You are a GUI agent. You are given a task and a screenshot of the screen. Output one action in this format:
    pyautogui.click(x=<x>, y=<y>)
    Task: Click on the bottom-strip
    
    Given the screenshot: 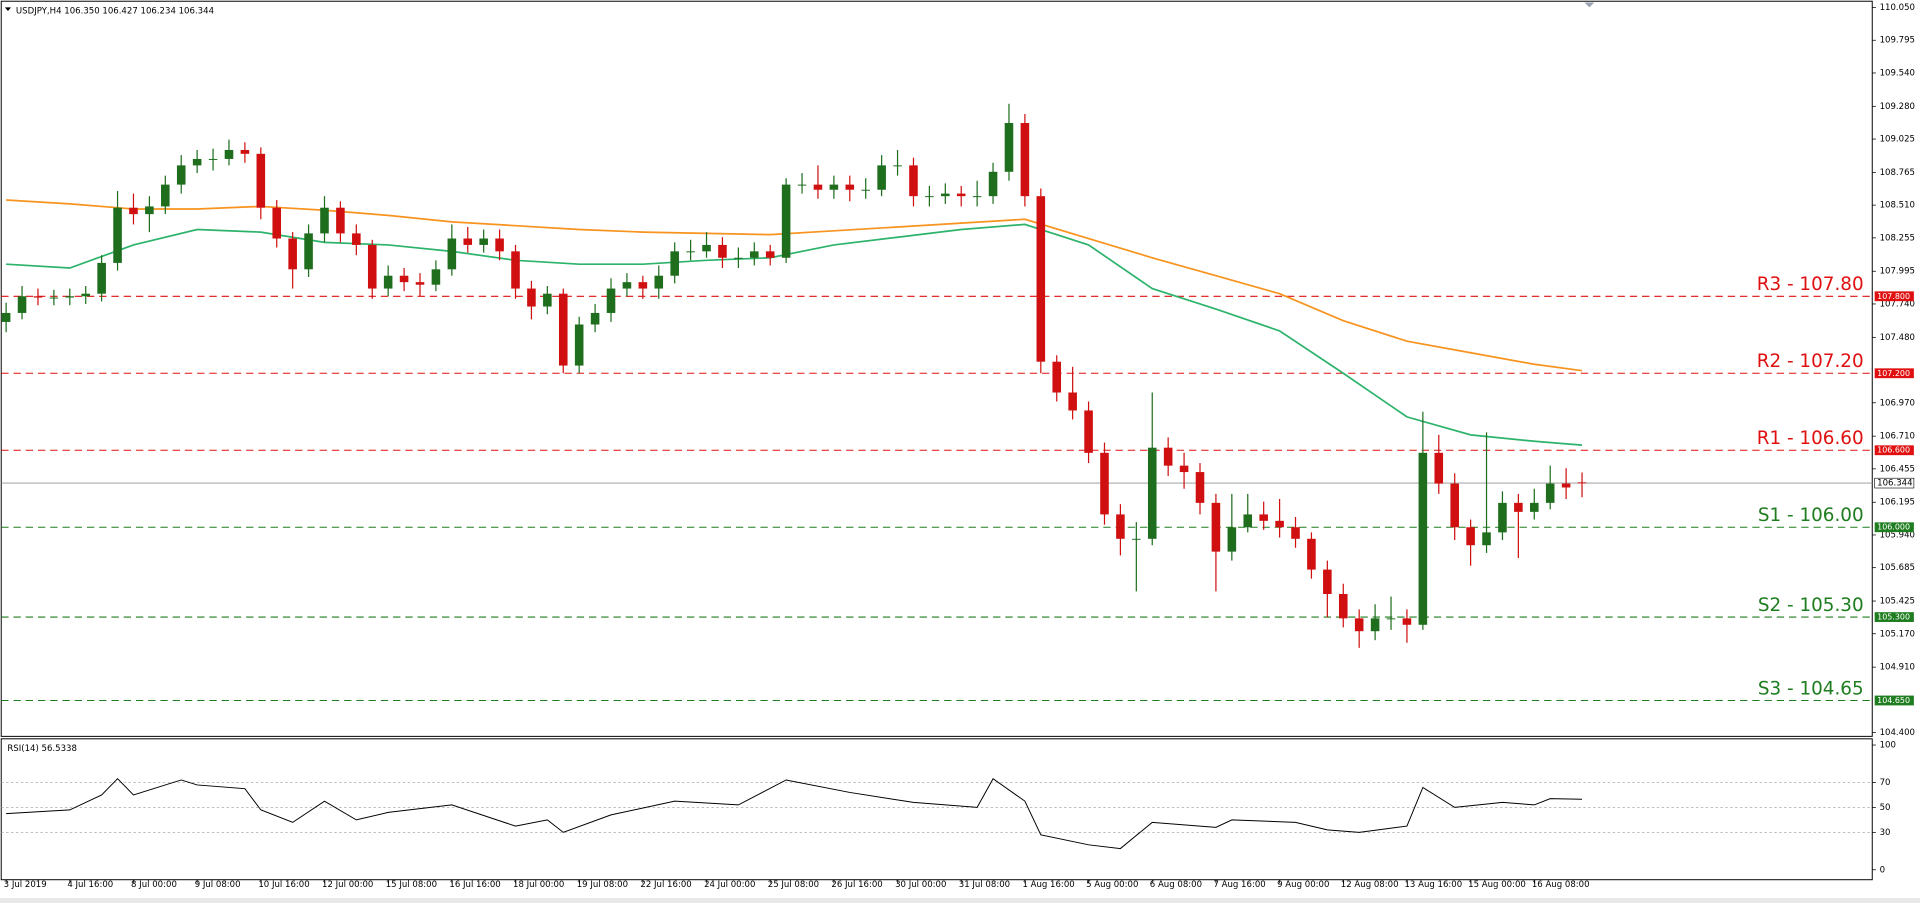 What is the action you would take?
    pyautogui.click(x=960, y=900)
    